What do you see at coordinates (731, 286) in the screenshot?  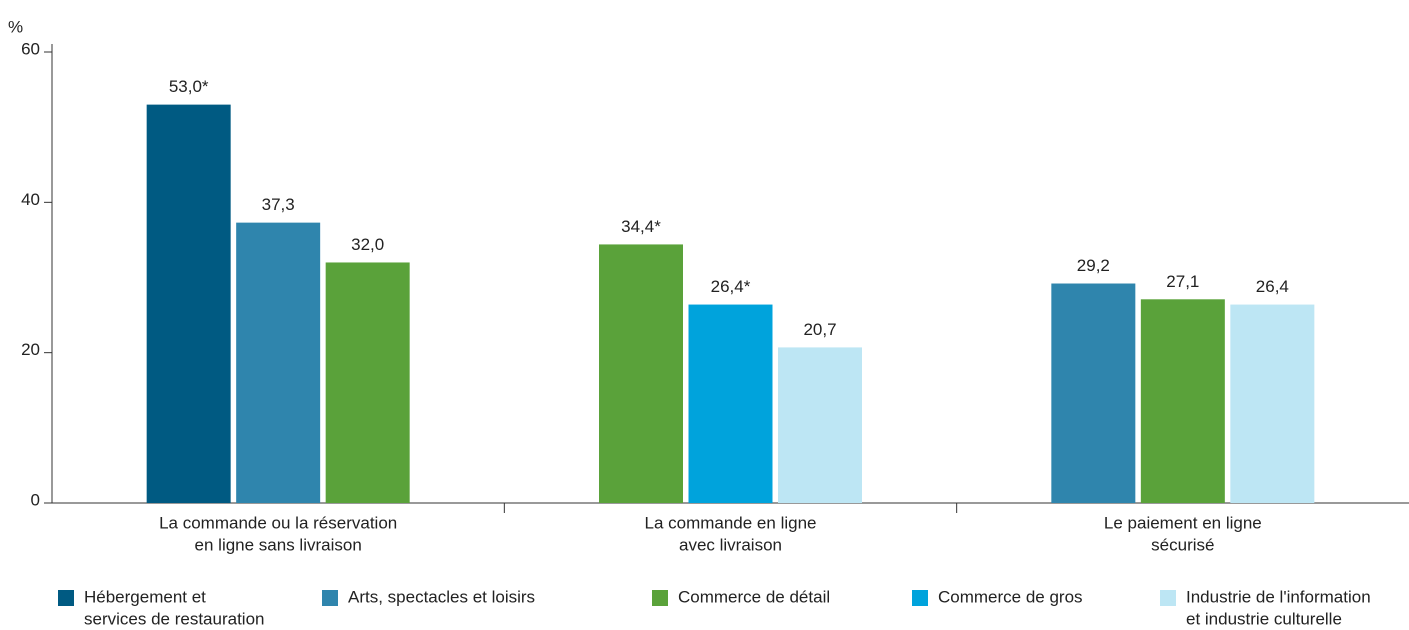 I see `value-label: 26,4*` at bounding box center [731, 286].